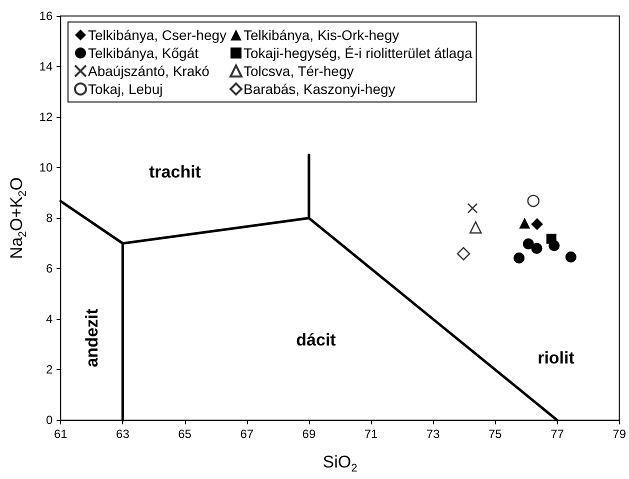 Image resolution: width=629 pixels, height=479 pixels. What do you see at coordinates (316, 340) in the screenshot?
I see `annotation: dácit` at bounding box center [316, 340].